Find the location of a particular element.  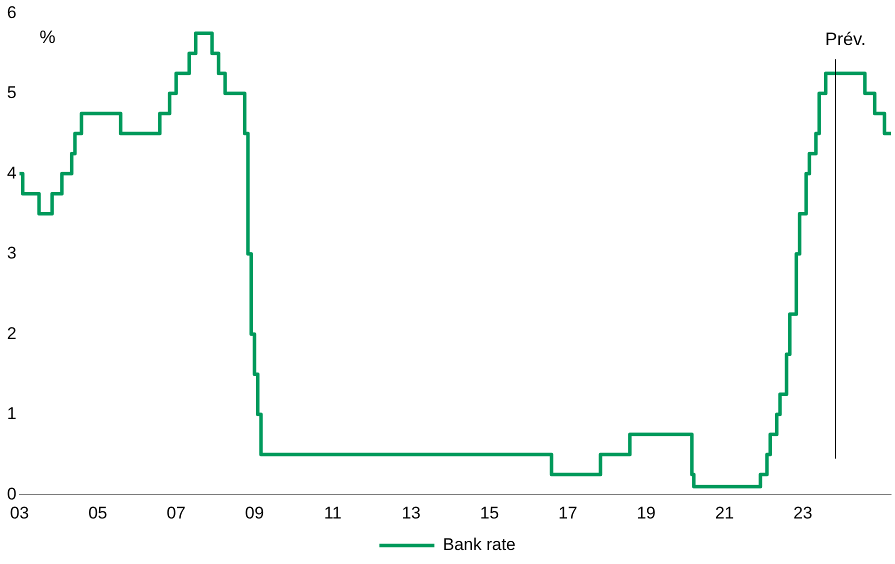

x-tick-label: 15 is located at coordinates (489, 512).